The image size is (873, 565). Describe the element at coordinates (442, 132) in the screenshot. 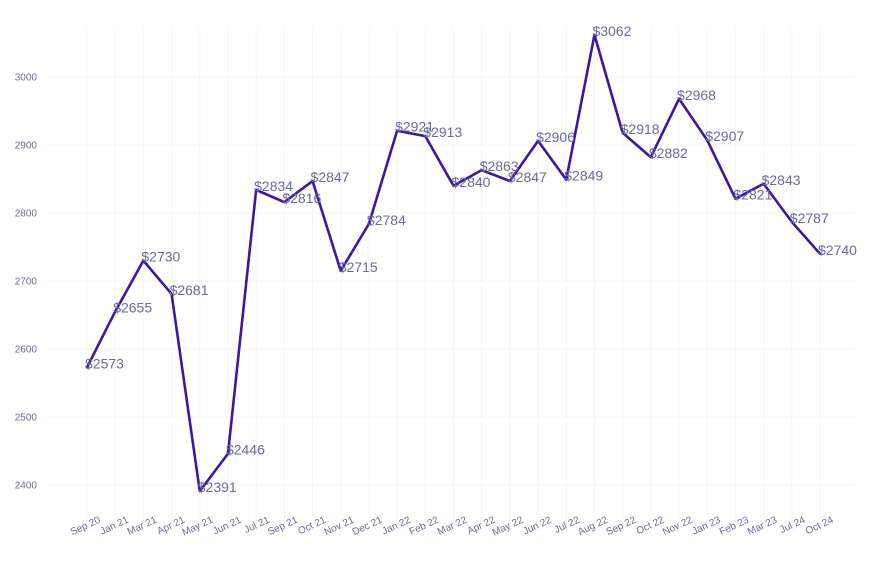

I see `data-label: $2913` at that location.